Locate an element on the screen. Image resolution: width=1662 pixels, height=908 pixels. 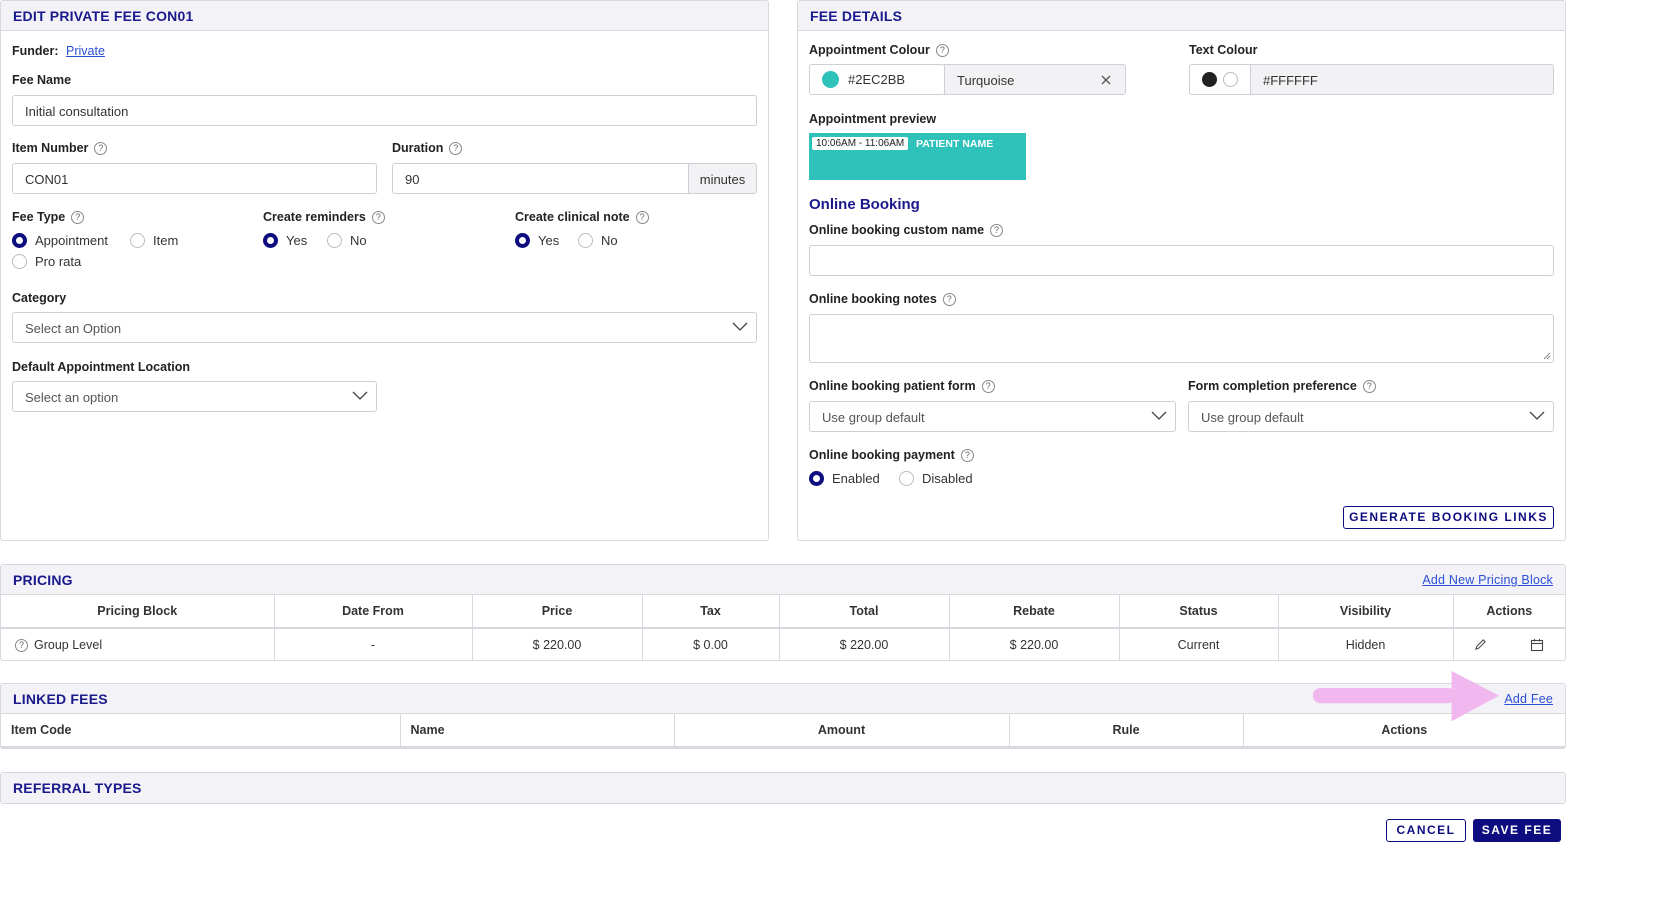
payment-enabled-radio: Enabled is located at coordinates (844, 478).